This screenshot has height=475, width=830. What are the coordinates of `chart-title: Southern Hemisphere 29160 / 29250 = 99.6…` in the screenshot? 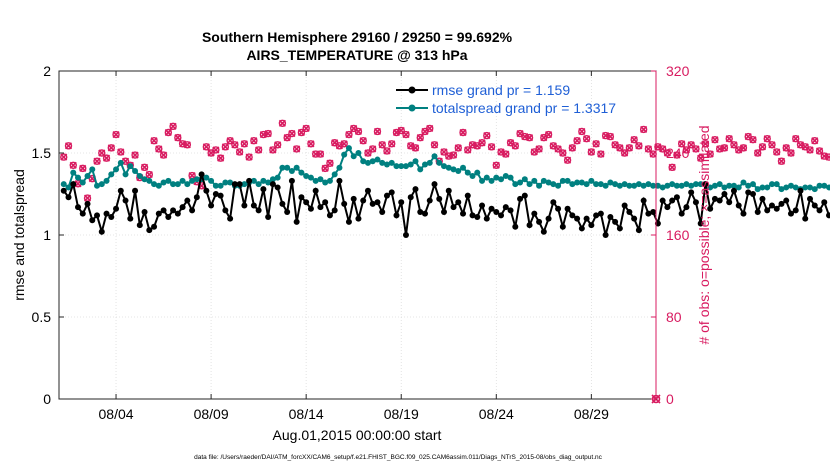 It's located at (357, 37).